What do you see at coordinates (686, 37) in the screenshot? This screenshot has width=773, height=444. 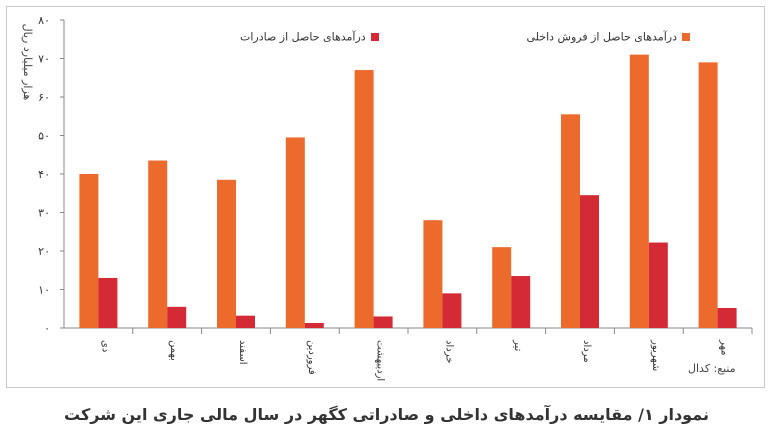 I see `legend-swatch-domestic` at bounding box center [686, 37].